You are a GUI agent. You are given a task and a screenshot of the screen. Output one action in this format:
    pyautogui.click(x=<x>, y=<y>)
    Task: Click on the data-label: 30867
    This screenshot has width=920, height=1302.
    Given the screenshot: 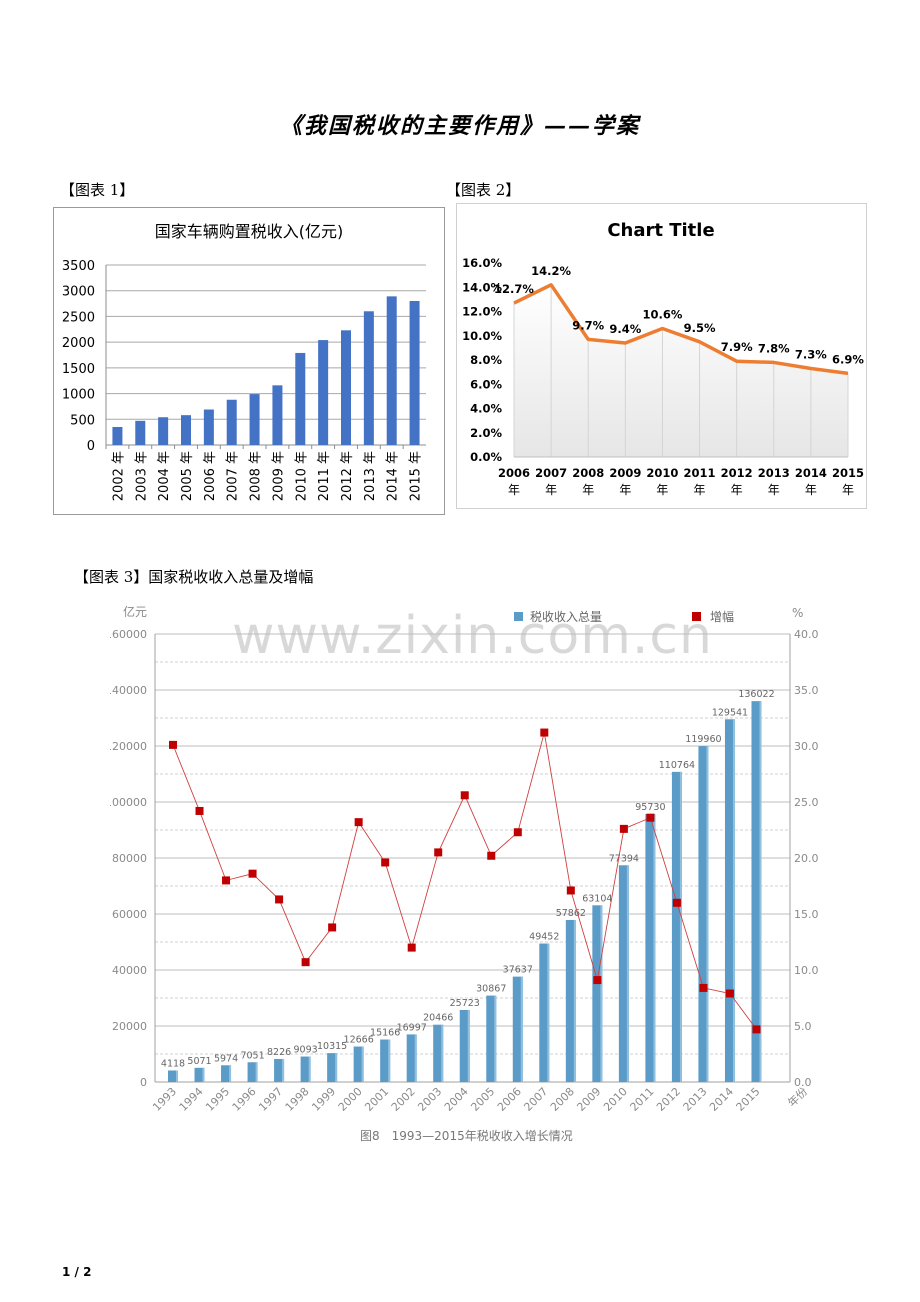 What is the action you would take?
    pyautogui.click(x=491, y=989)
    